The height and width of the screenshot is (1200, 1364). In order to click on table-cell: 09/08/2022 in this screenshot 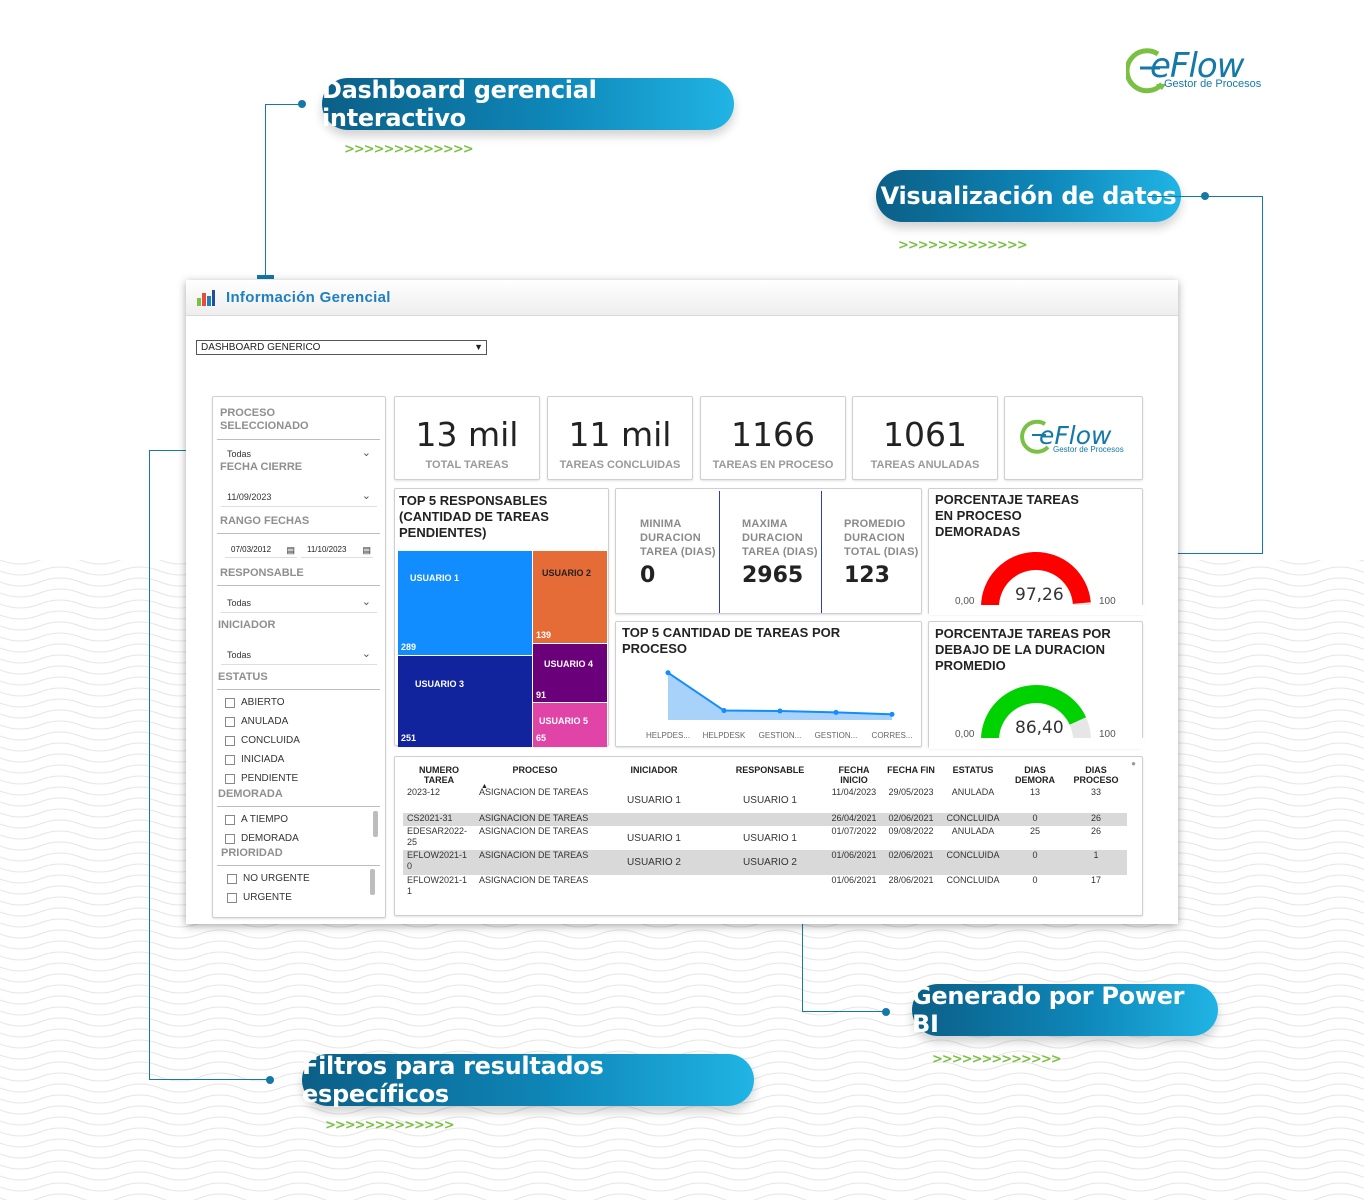, I will do `click(911, 831)`.